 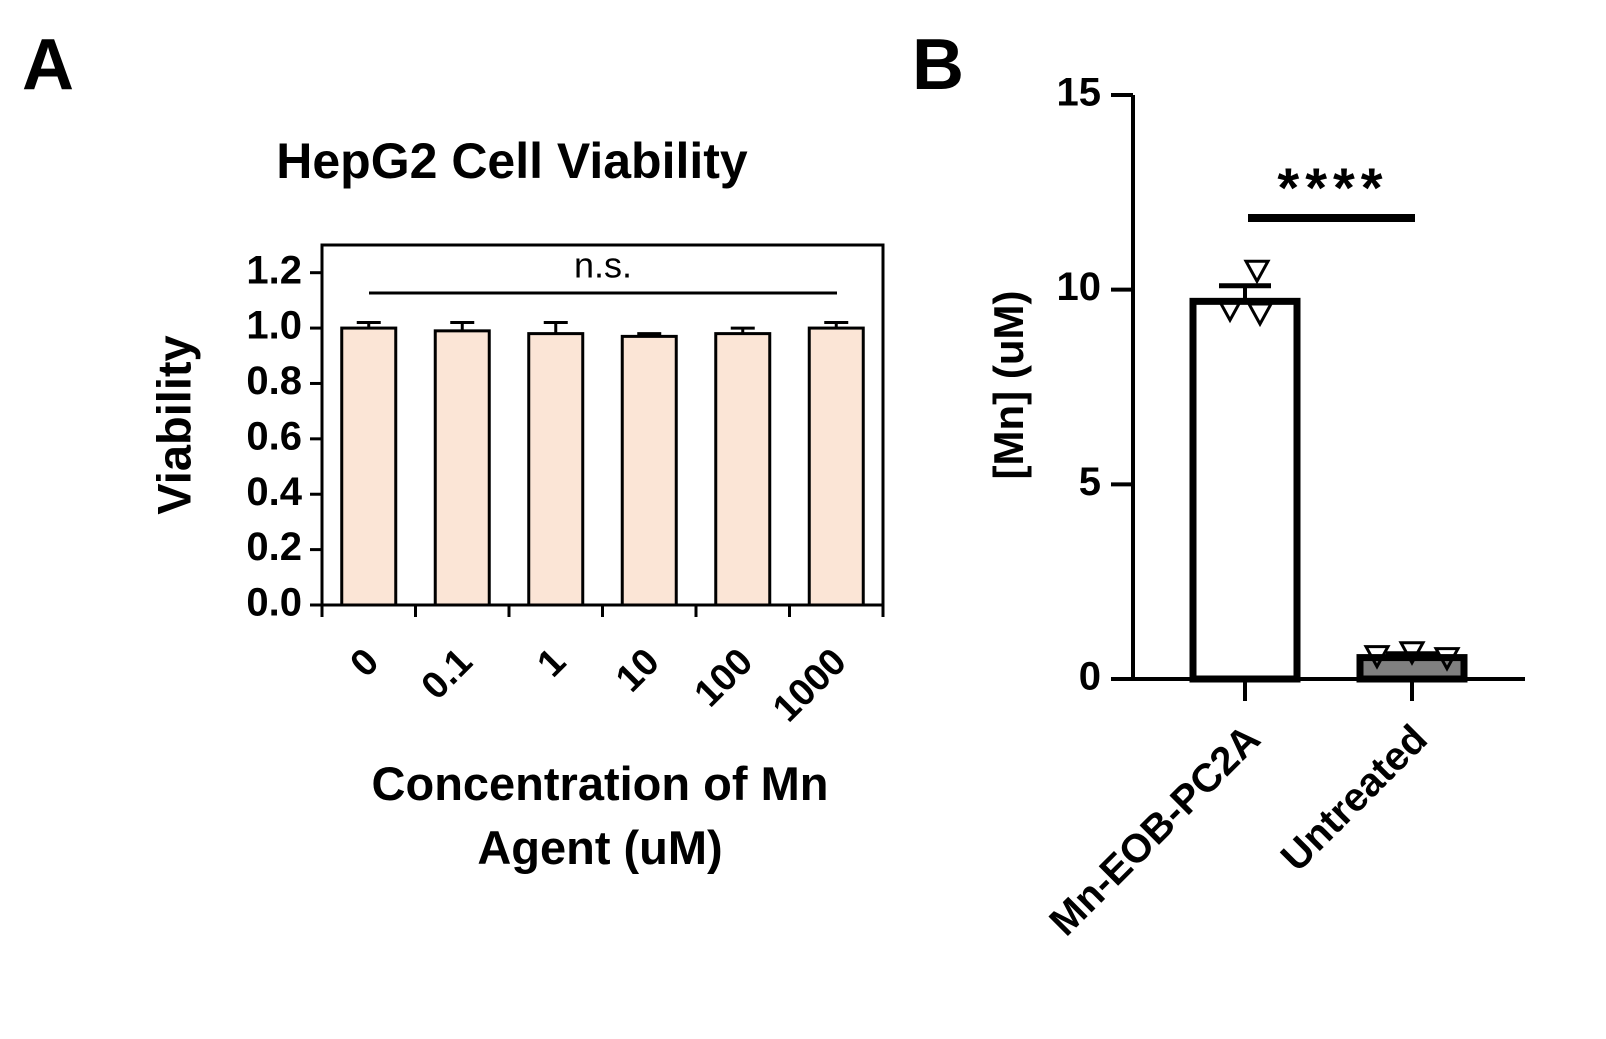 What do you see at coordinates (365, 663) in the screenshot?
I see `x-tick-label: 0` at bounding box center [365, 663].